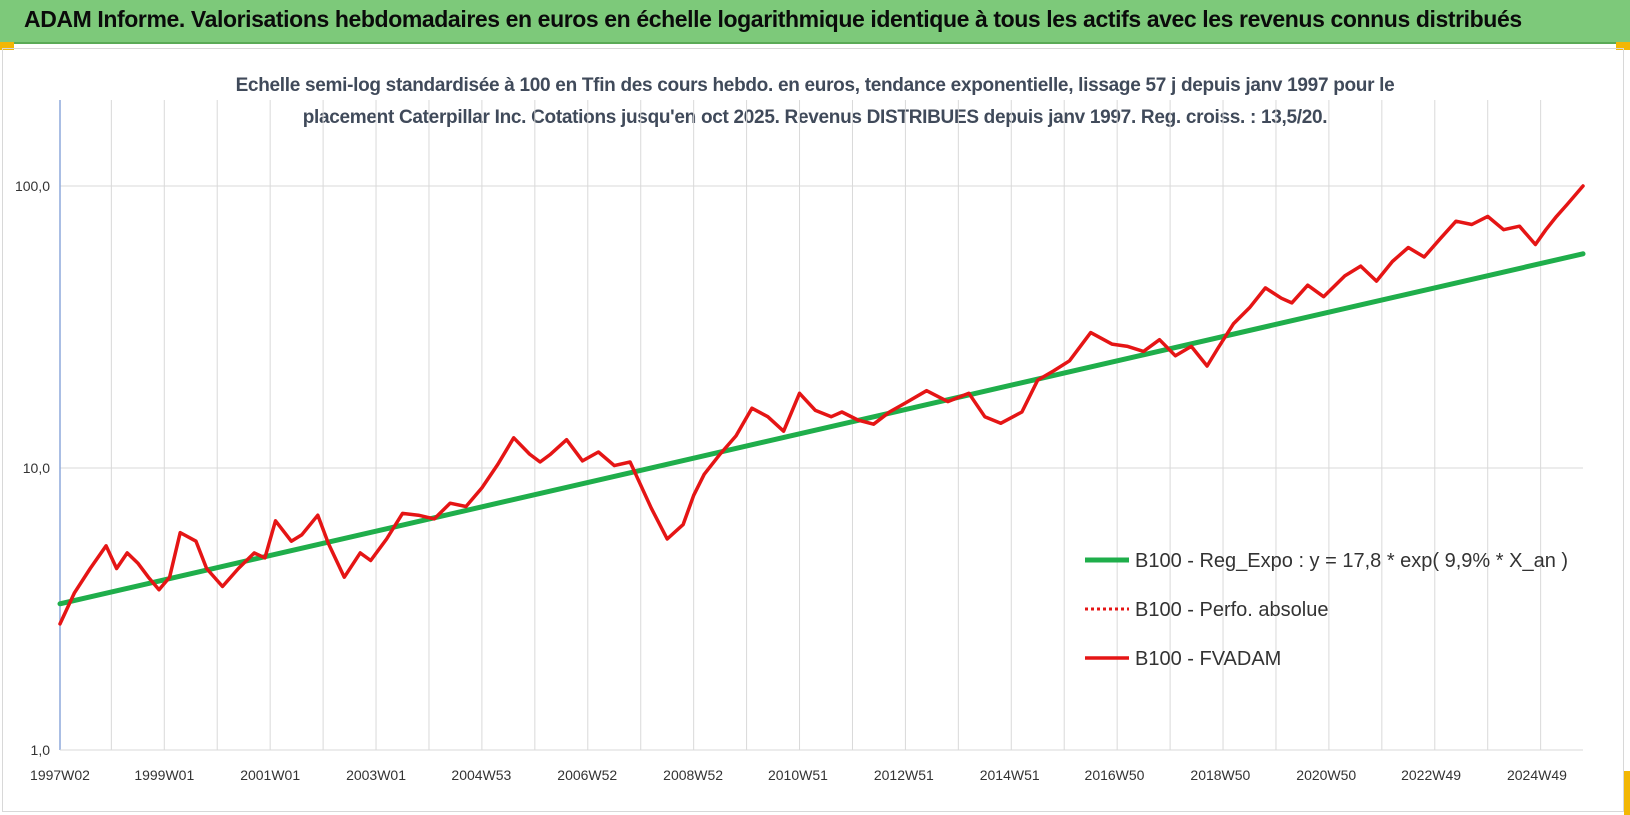 The width and height of the screenshot is (1630, 815). Describe the element at coordinates (7, 46) in the screenshot. I see `corner-marker-left` at that location.